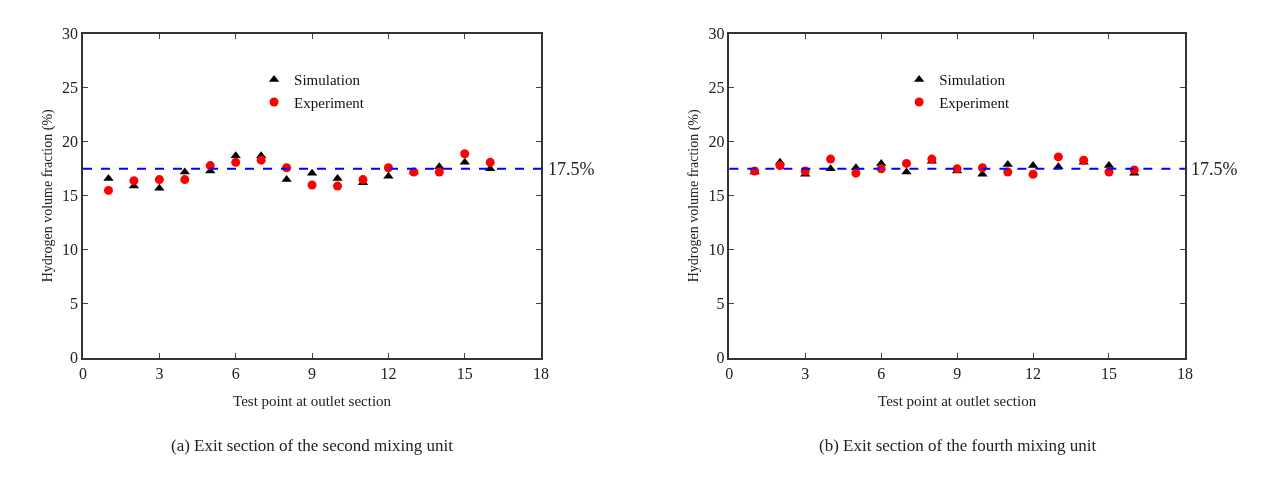  I want to click on text: (b) Exit section of the fourth mixing unit, so click(958, 445).